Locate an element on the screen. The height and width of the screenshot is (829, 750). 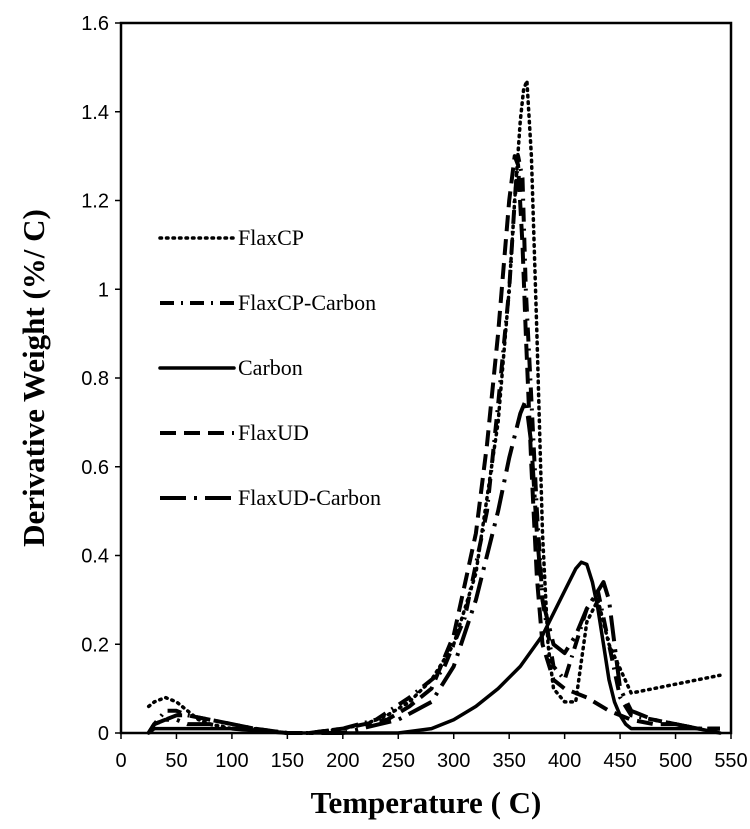
y-tick-label: 1 is located at coordinates (103, 290).